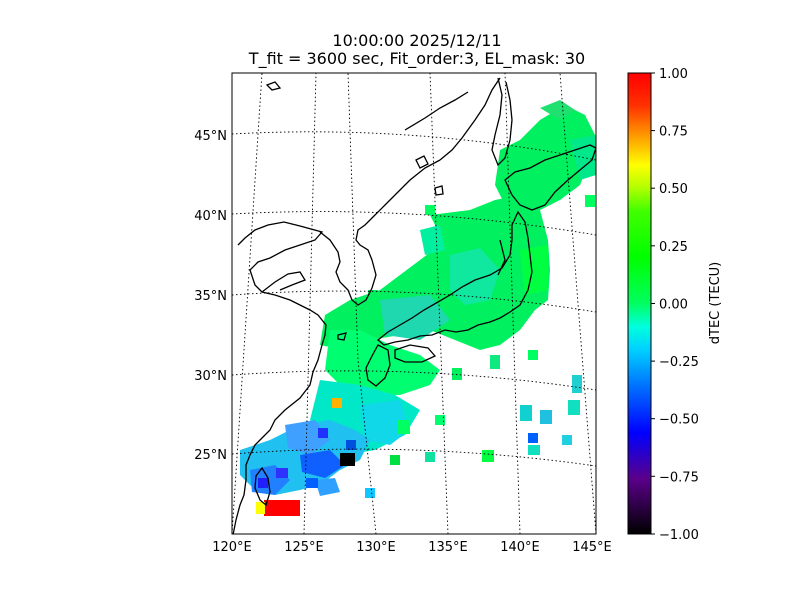 The image size is (800, 600). What do you see at coordinates (673, 247) in the screenshot?
I see `colorbar-tick-0.25: 0.25` at bounding box center [673, 247].